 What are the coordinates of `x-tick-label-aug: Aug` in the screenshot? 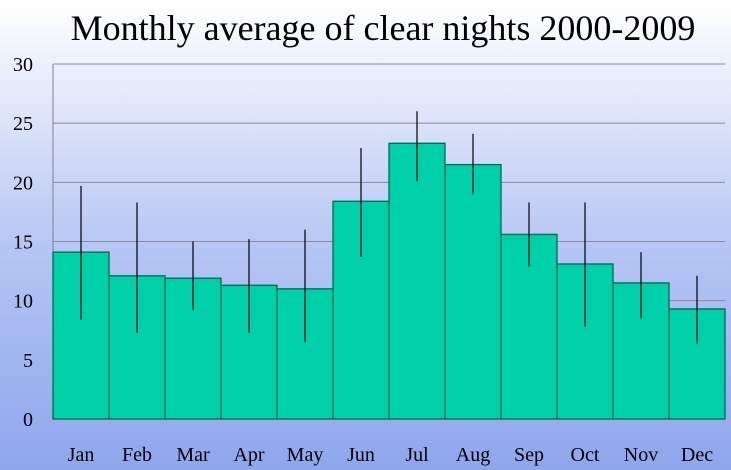 It's located at (473, 455).